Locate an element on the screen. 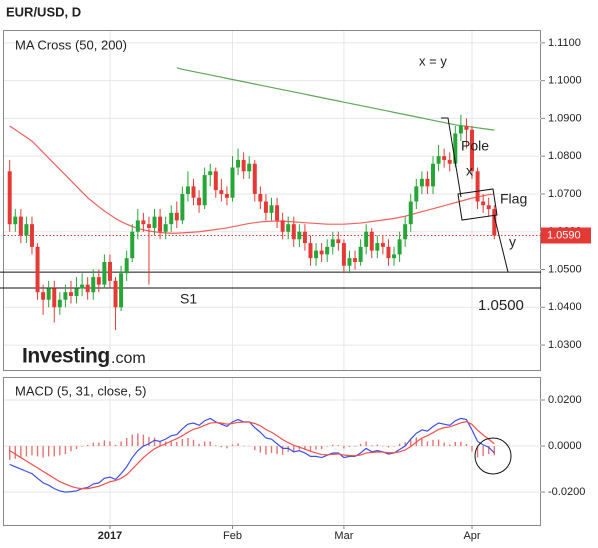 The width and height of the screenshot is (598, 548). last-price-box is located at coordinates (566, 235).